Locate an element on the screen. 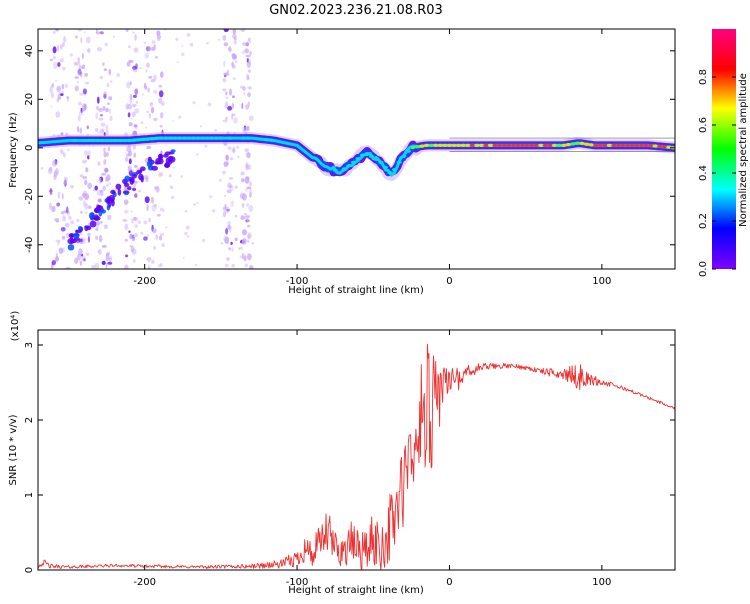 Image resolution: width=750 pixels, height=604 pixels. x-tick-label: -100 is located at coordinates (297, 281).